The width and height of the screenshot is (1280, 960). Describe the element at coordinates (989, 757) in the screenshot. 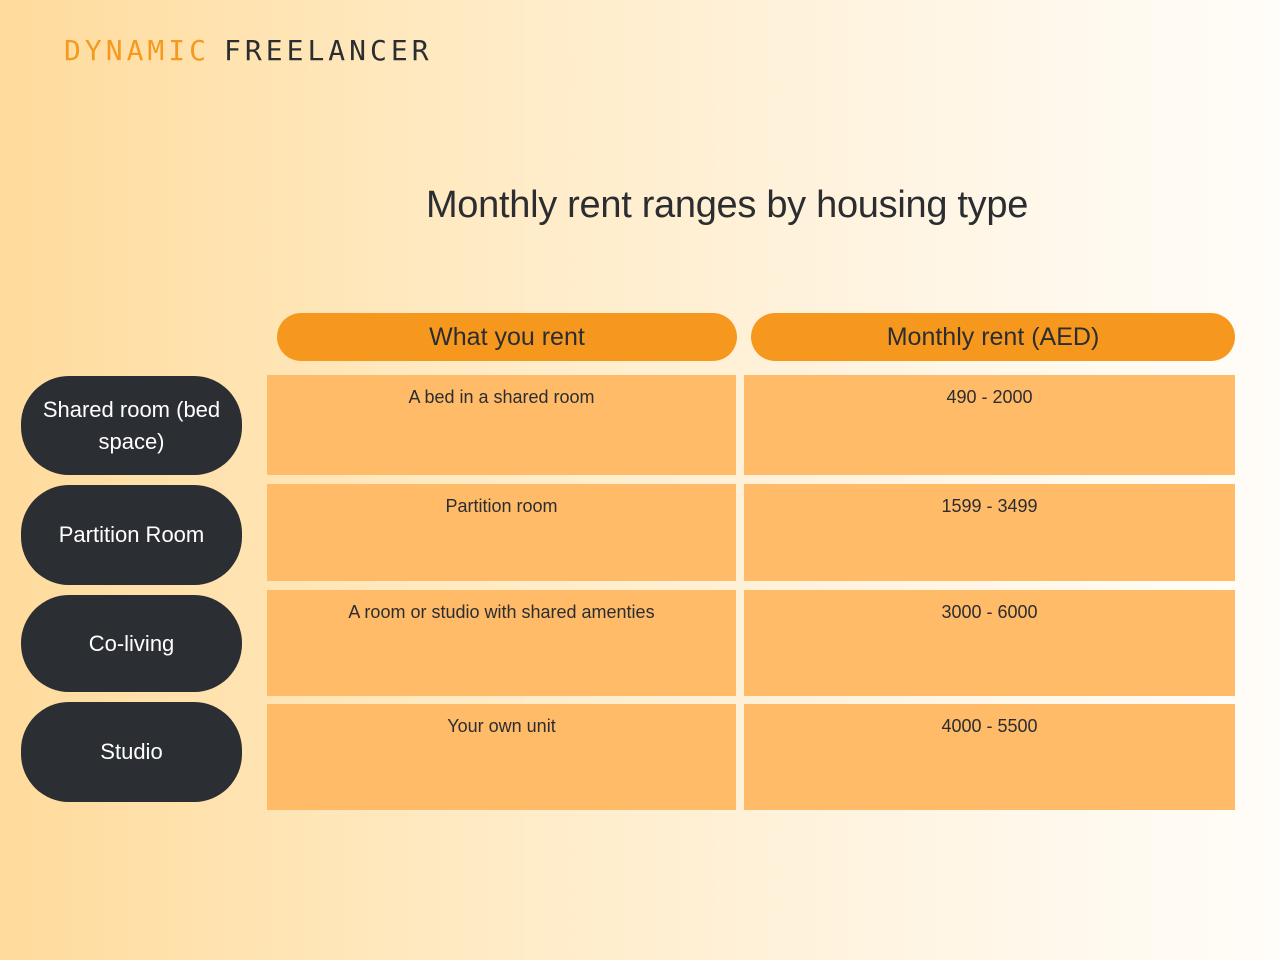

I see `table-cell-monthly-rent: 4000 - 5500` at that location.